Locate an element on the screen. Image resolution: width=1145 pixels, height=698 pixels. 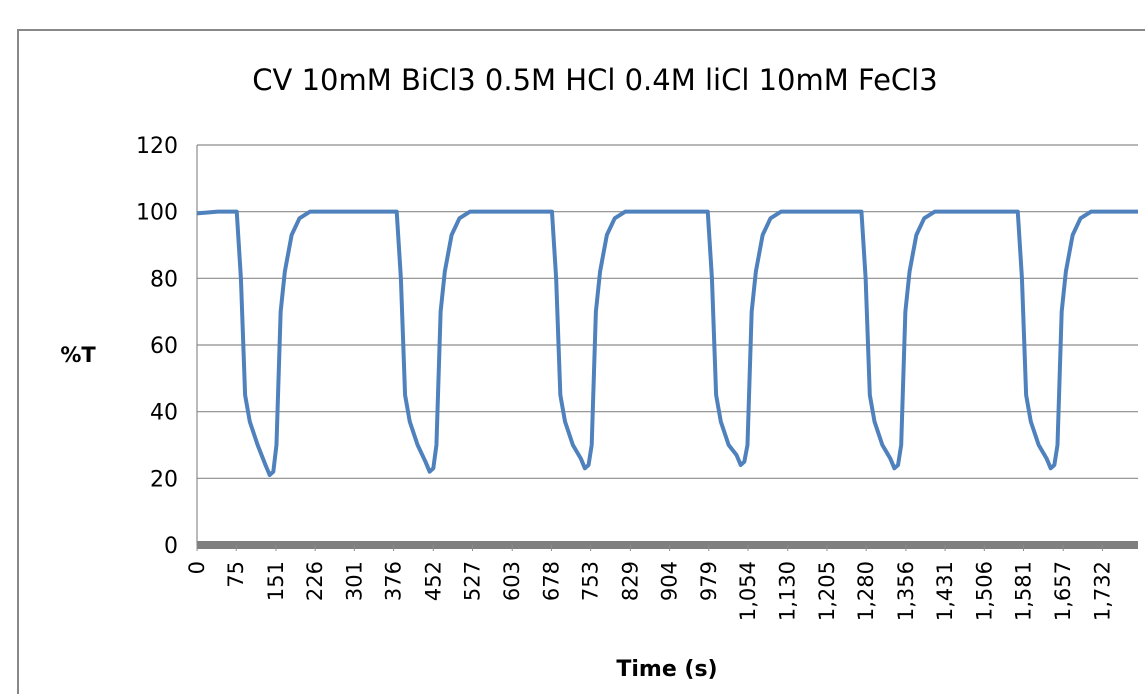
x-tick-label: 603 is located at coordinates (512, 581).